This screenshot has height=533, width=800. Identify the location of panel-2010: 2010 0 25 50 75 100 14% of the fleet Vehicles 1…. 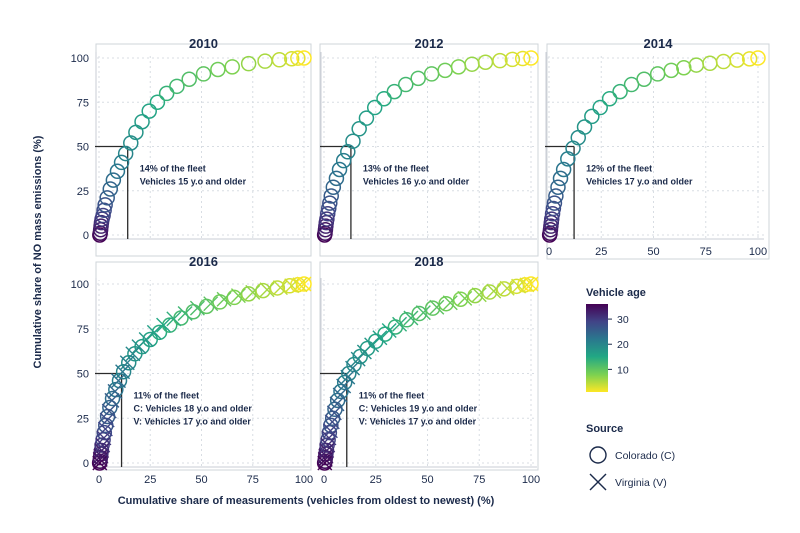
(191, 146).